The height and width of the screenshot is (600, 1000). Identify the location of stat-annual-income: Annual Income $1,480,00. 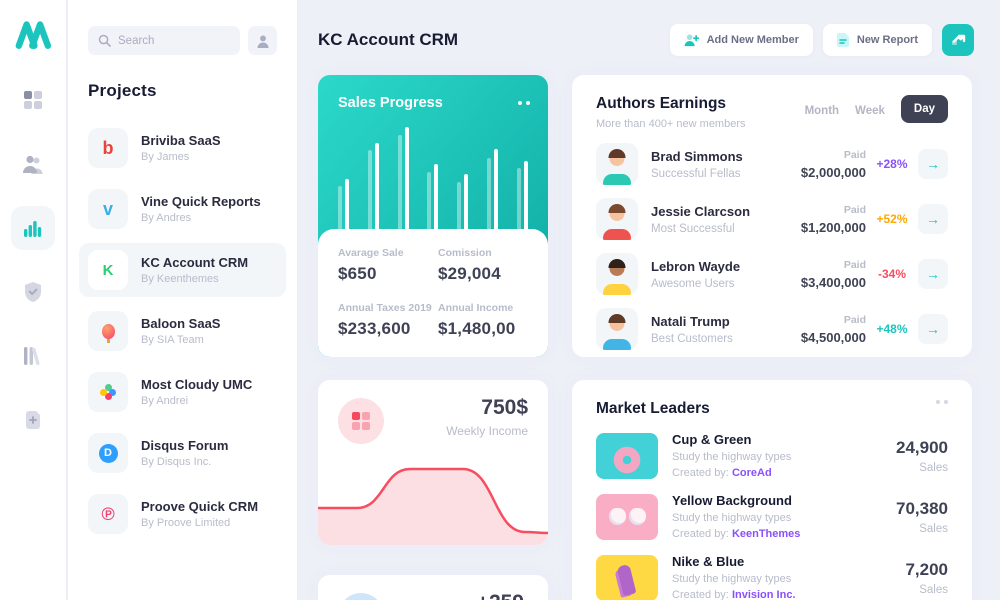
(477, 319).